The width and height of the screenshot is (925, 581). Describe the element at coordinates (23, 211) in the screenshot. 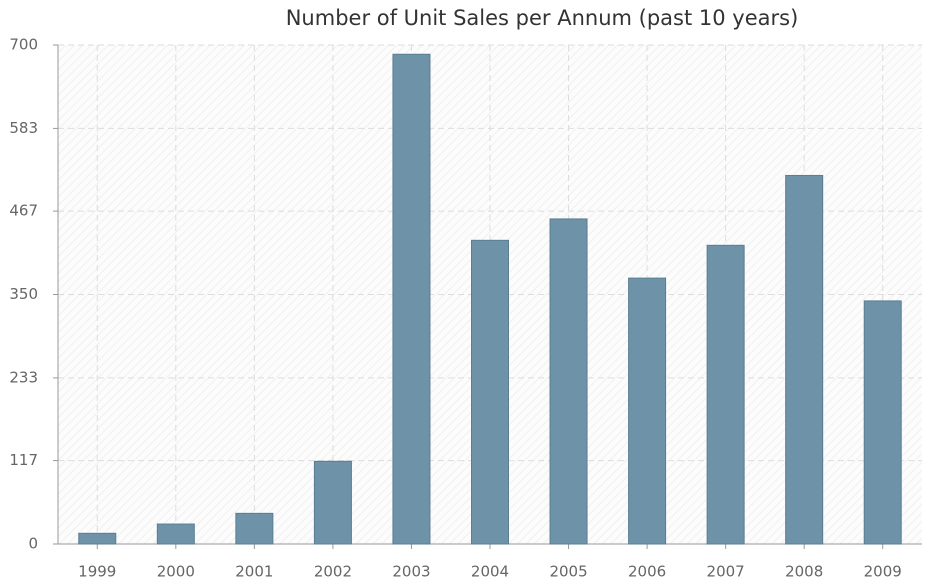

I see `y-tick-label: 467` at that location.